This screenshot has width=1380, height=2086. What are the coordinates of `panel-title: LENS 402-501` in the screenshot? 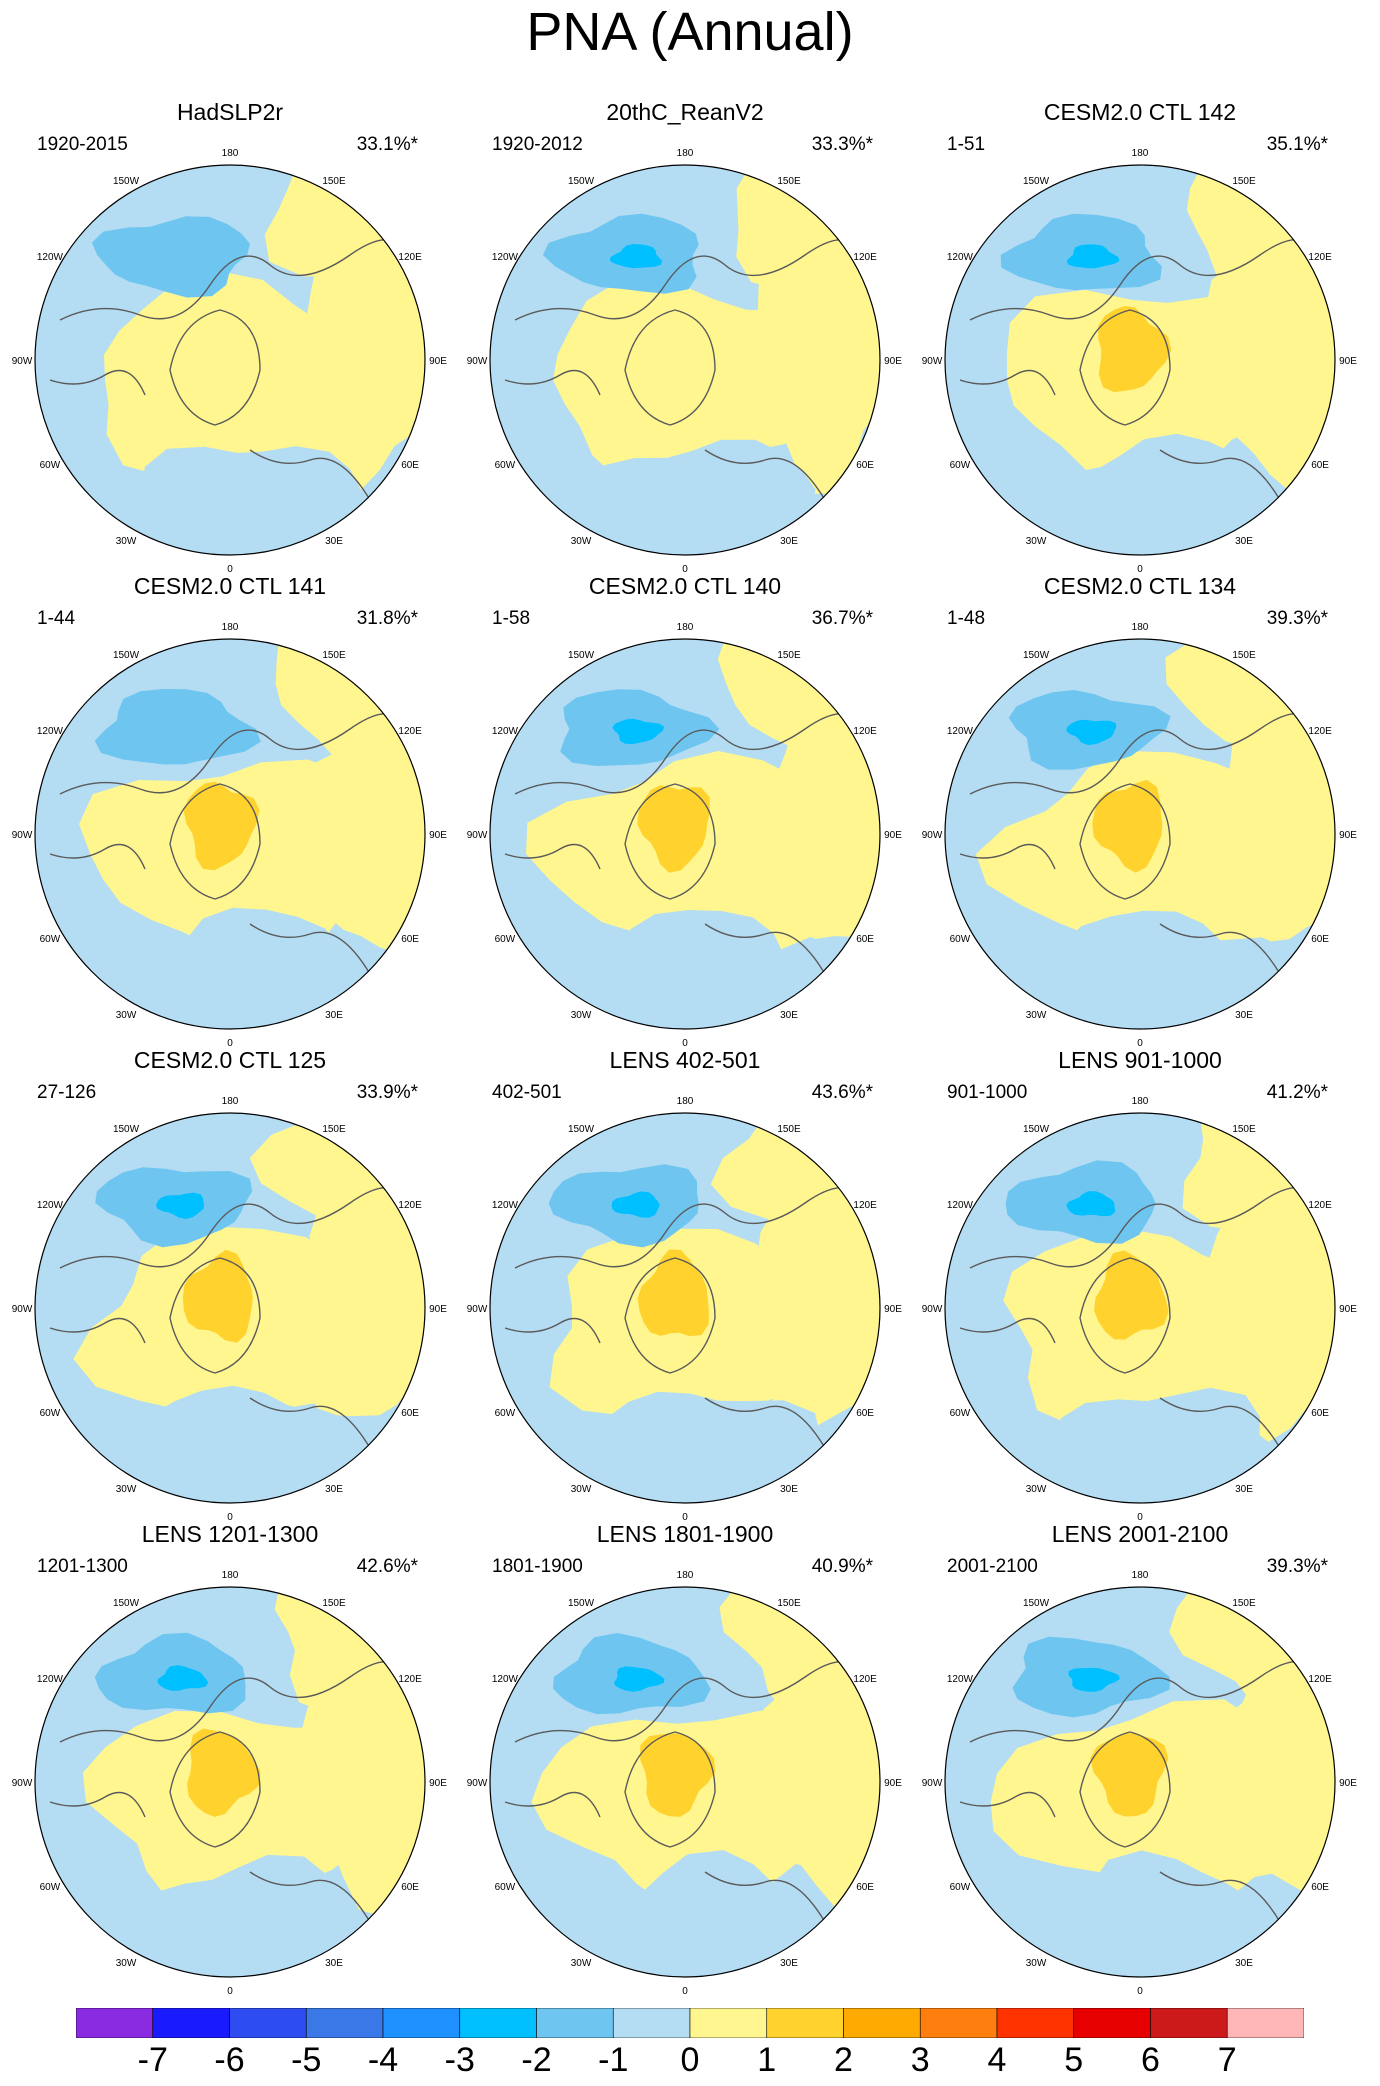 It's located at (685, 1060).